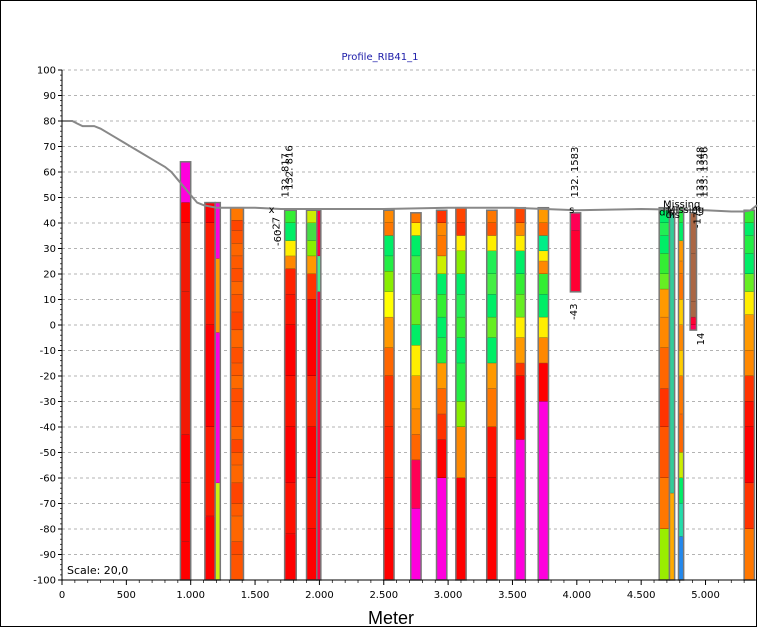 The width and height of the screenshot is (760, 630). I want to click on x-tick-label: 5.000, so click(705, 595).